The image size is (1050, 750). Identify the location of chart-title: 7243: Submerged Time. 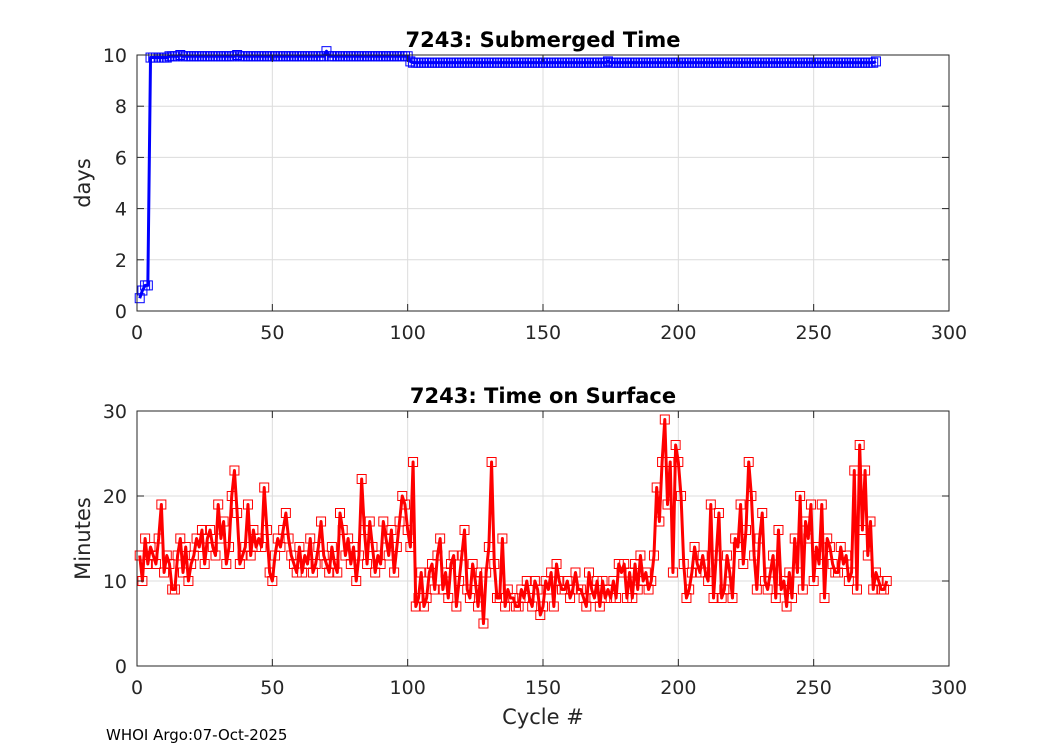
(542, 40).